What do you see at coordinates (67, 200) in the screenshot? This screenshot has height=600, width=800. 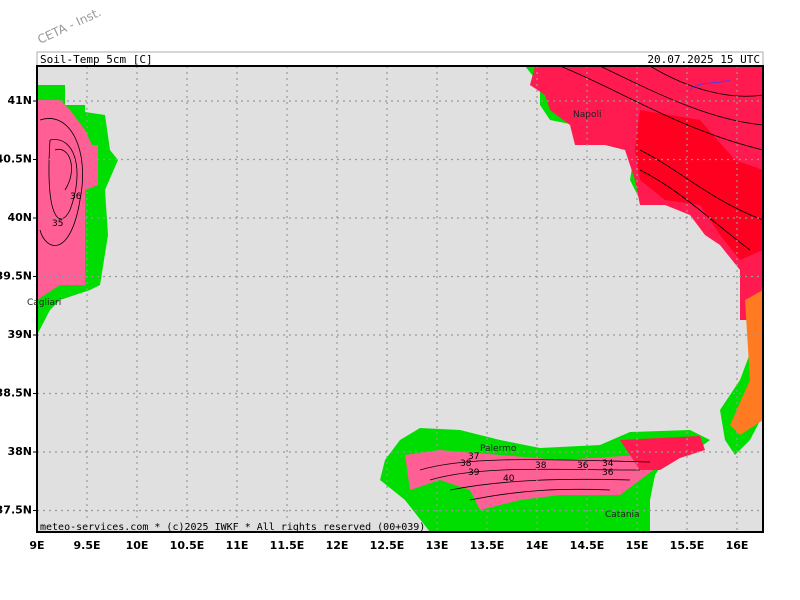 I see `sardinia-field` at bounding box center [67, 200].